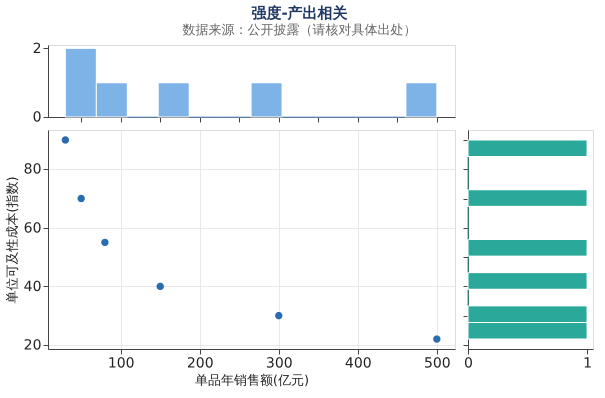  Describe the element at coordinates (33, 286) in the screenshot. I see `y-tick-label: 40` at that location.